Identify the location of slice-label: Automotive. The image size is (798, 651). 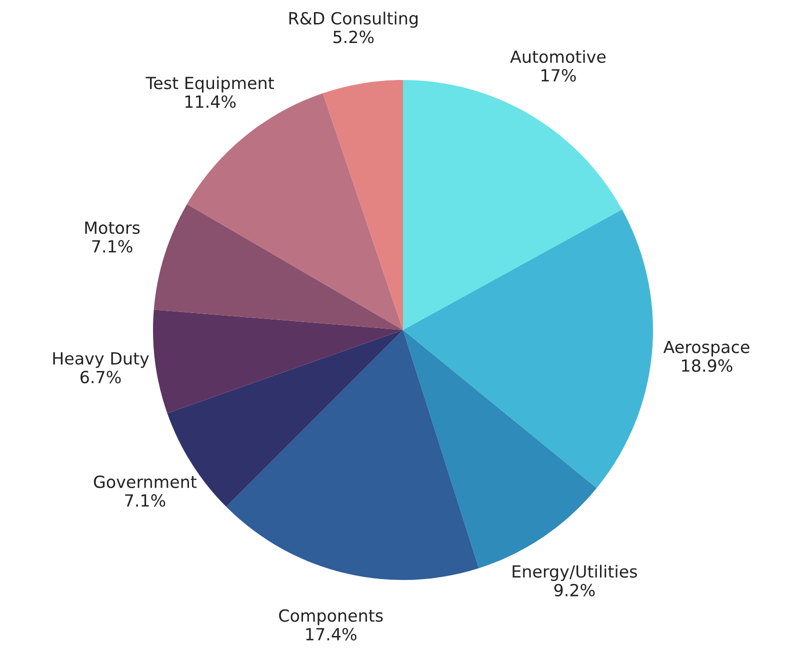
(558, 56).